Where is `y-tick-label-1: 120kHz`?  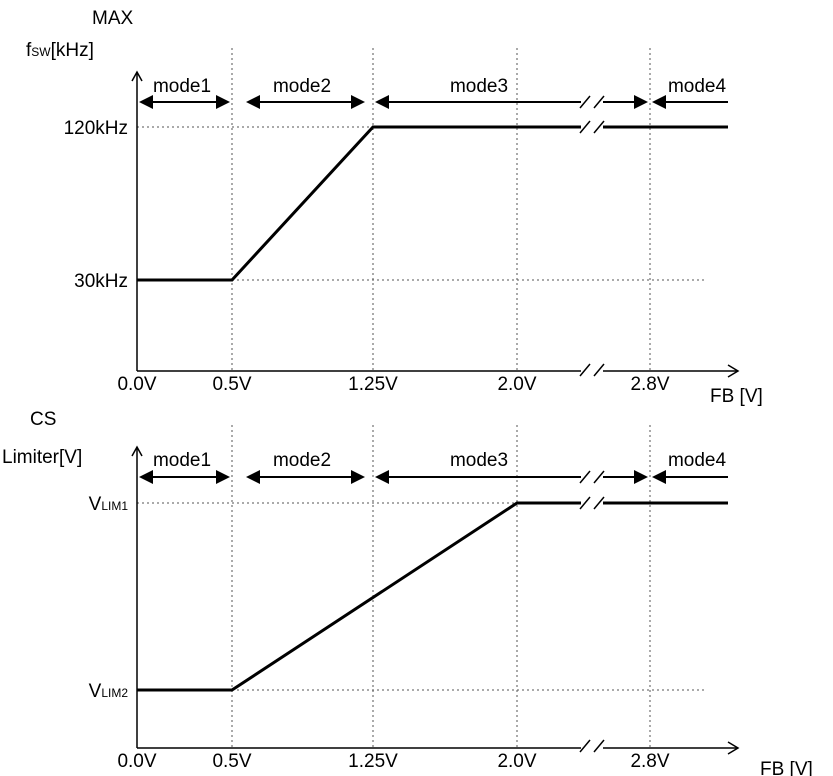
y-tick-label-1: 120kHz is located at coordinates (96, 128).